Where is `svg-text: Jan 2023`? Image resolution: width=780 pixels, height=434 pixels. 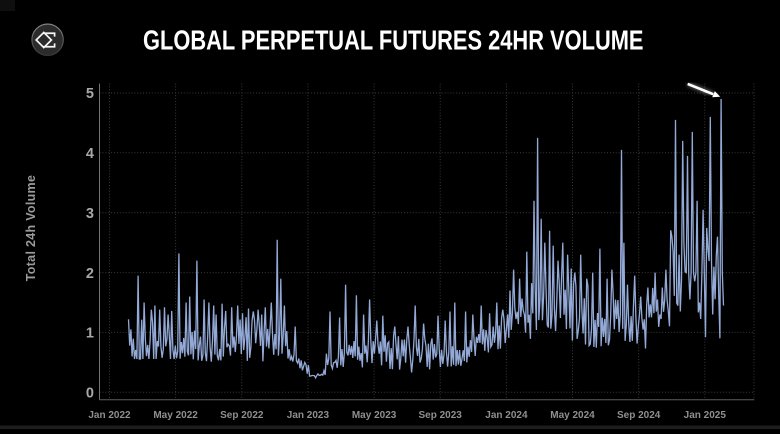
svg-text: Jan 2023 is located at coordinates (308, 415).